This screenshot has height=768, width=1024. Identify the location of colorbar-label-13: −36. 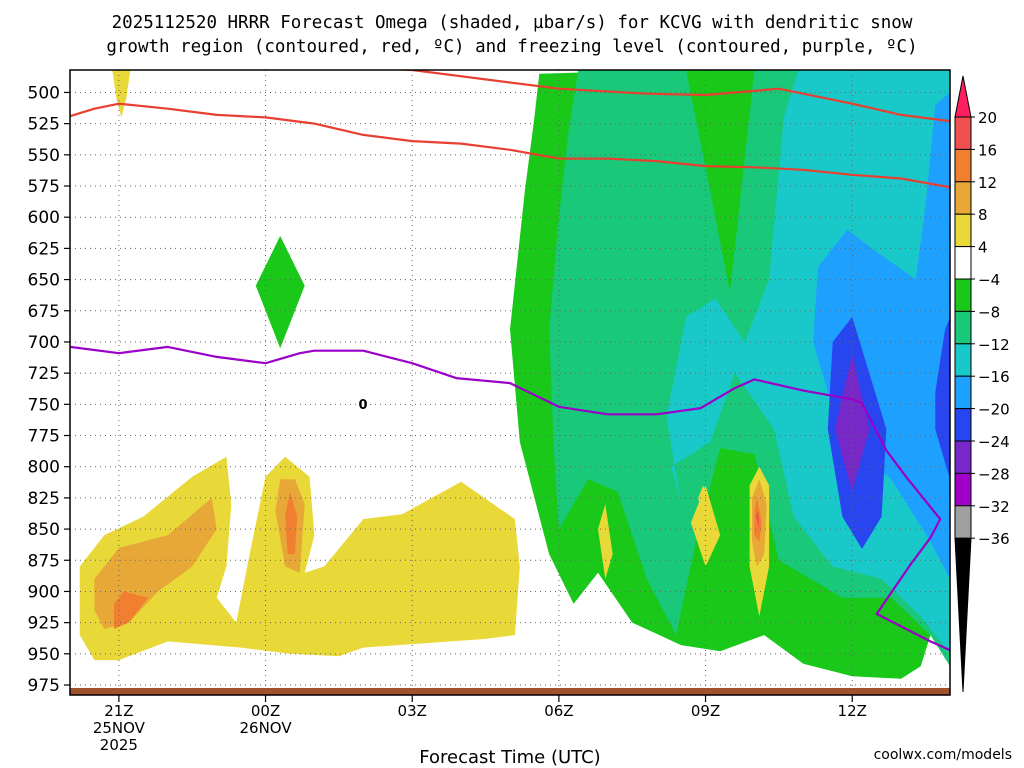
(994, 539).